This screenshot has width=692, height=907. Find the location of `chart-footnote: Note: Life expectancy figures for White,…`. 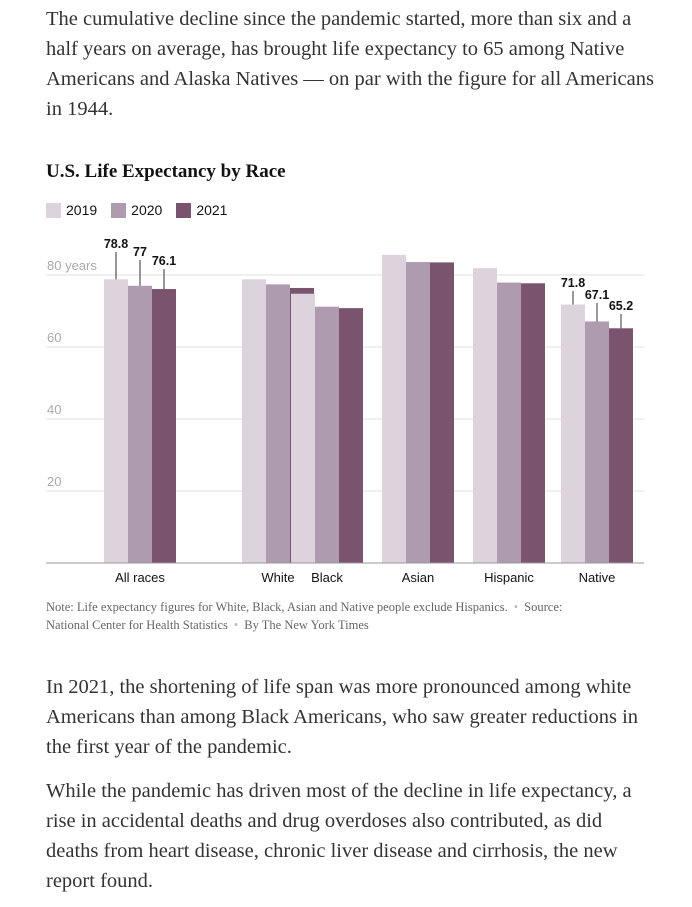

chart-footnote: Note: Life expectancy figures for White,… is located at coordinates (326, 616).